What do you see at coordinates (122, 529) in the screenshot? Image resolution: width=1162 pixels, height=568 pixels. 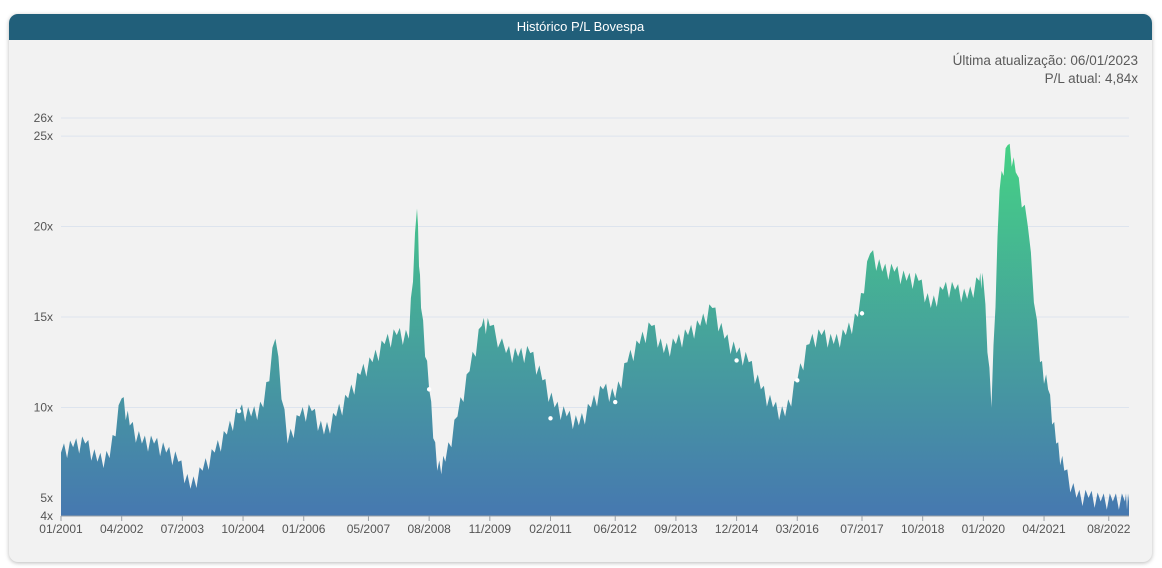 I see `x-tick-label: 04/2002` at bounding box center [122, 529].